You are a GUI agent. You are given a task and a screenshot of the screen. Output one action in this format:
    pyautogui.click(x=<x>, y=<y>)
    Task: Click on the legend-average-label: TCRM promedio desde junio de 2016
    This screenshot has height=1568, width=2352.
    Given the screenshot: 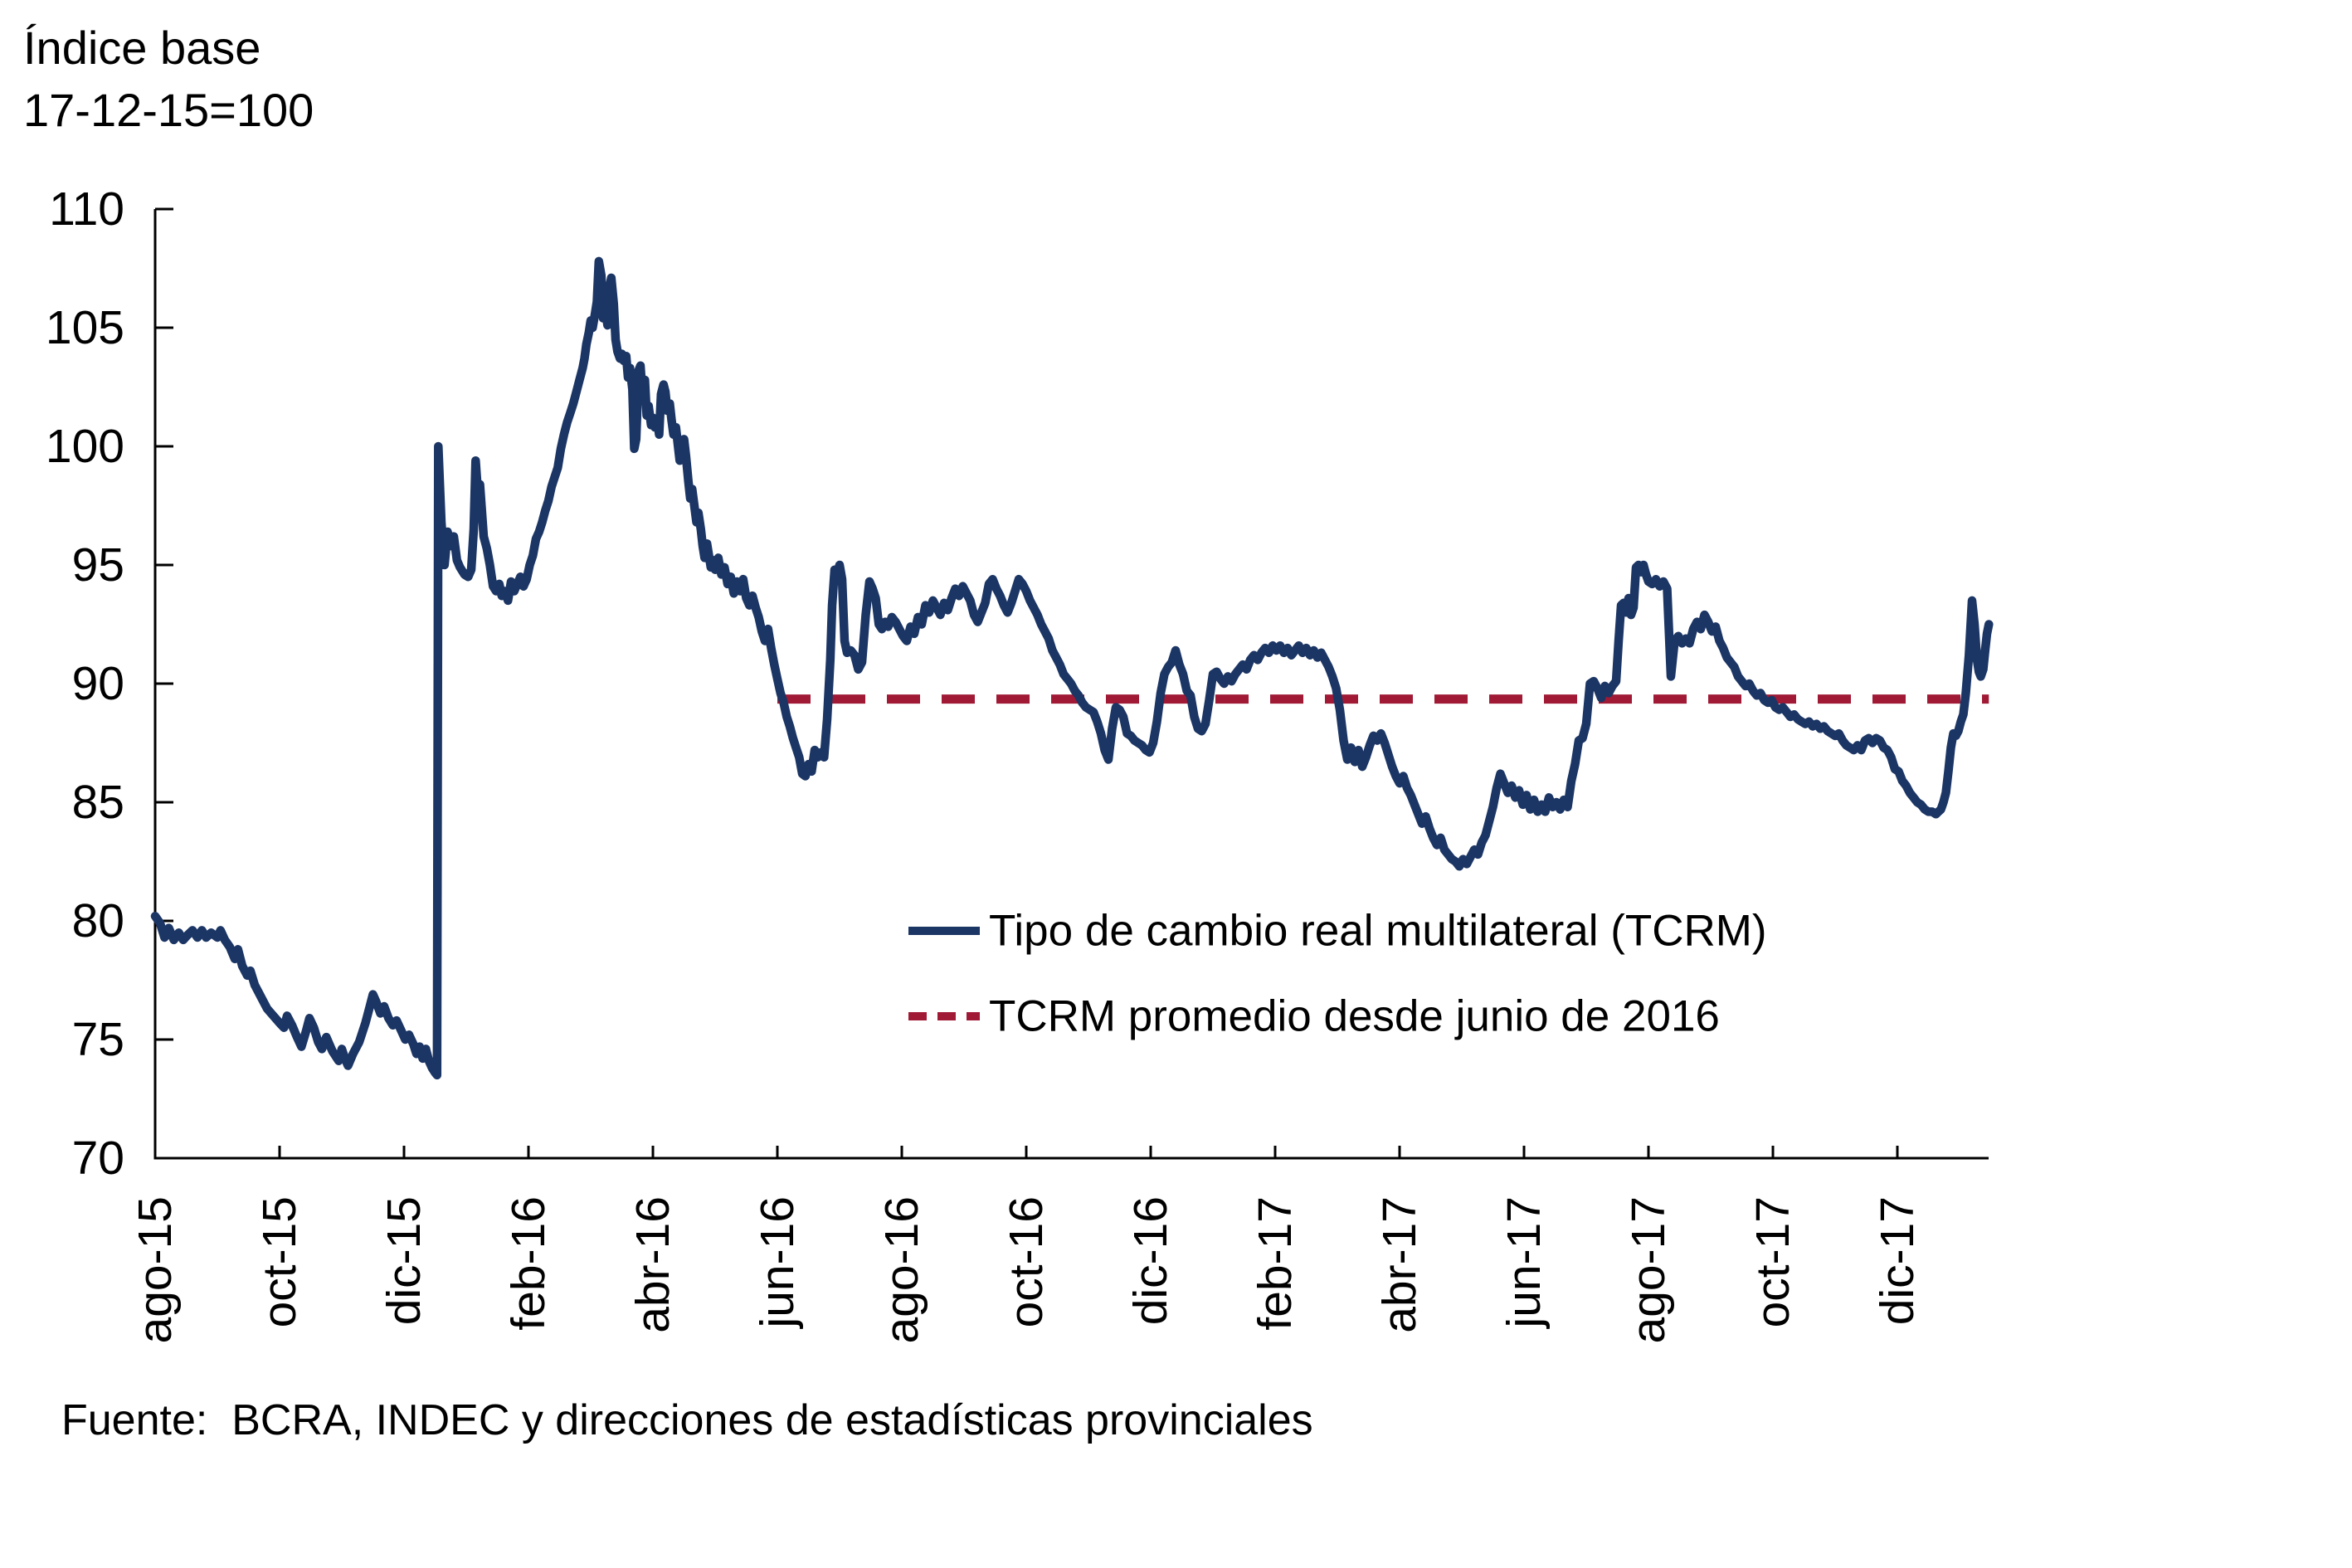 What is the action you would take?
    pyautogui.click(x=1354, y=1016)
    